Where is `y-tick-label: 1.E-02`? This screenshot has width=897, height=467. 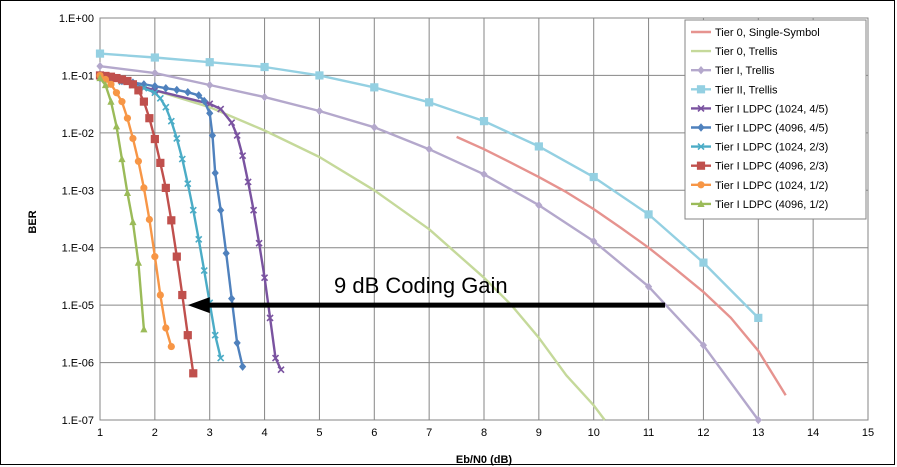 y-tick-label: 1.E-02 is located at coordinates (78, 134).